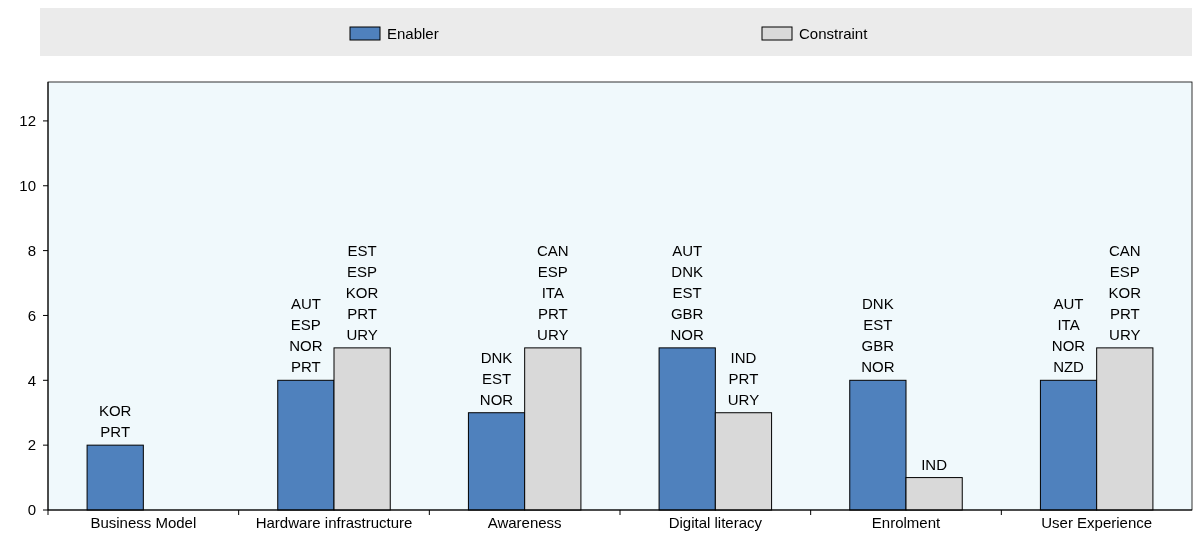 This screenshot has height=536, width=1200. Describe the element at coordinates (115, 421) in the screenshot. I see `data-label: KOR PRT` at that location.